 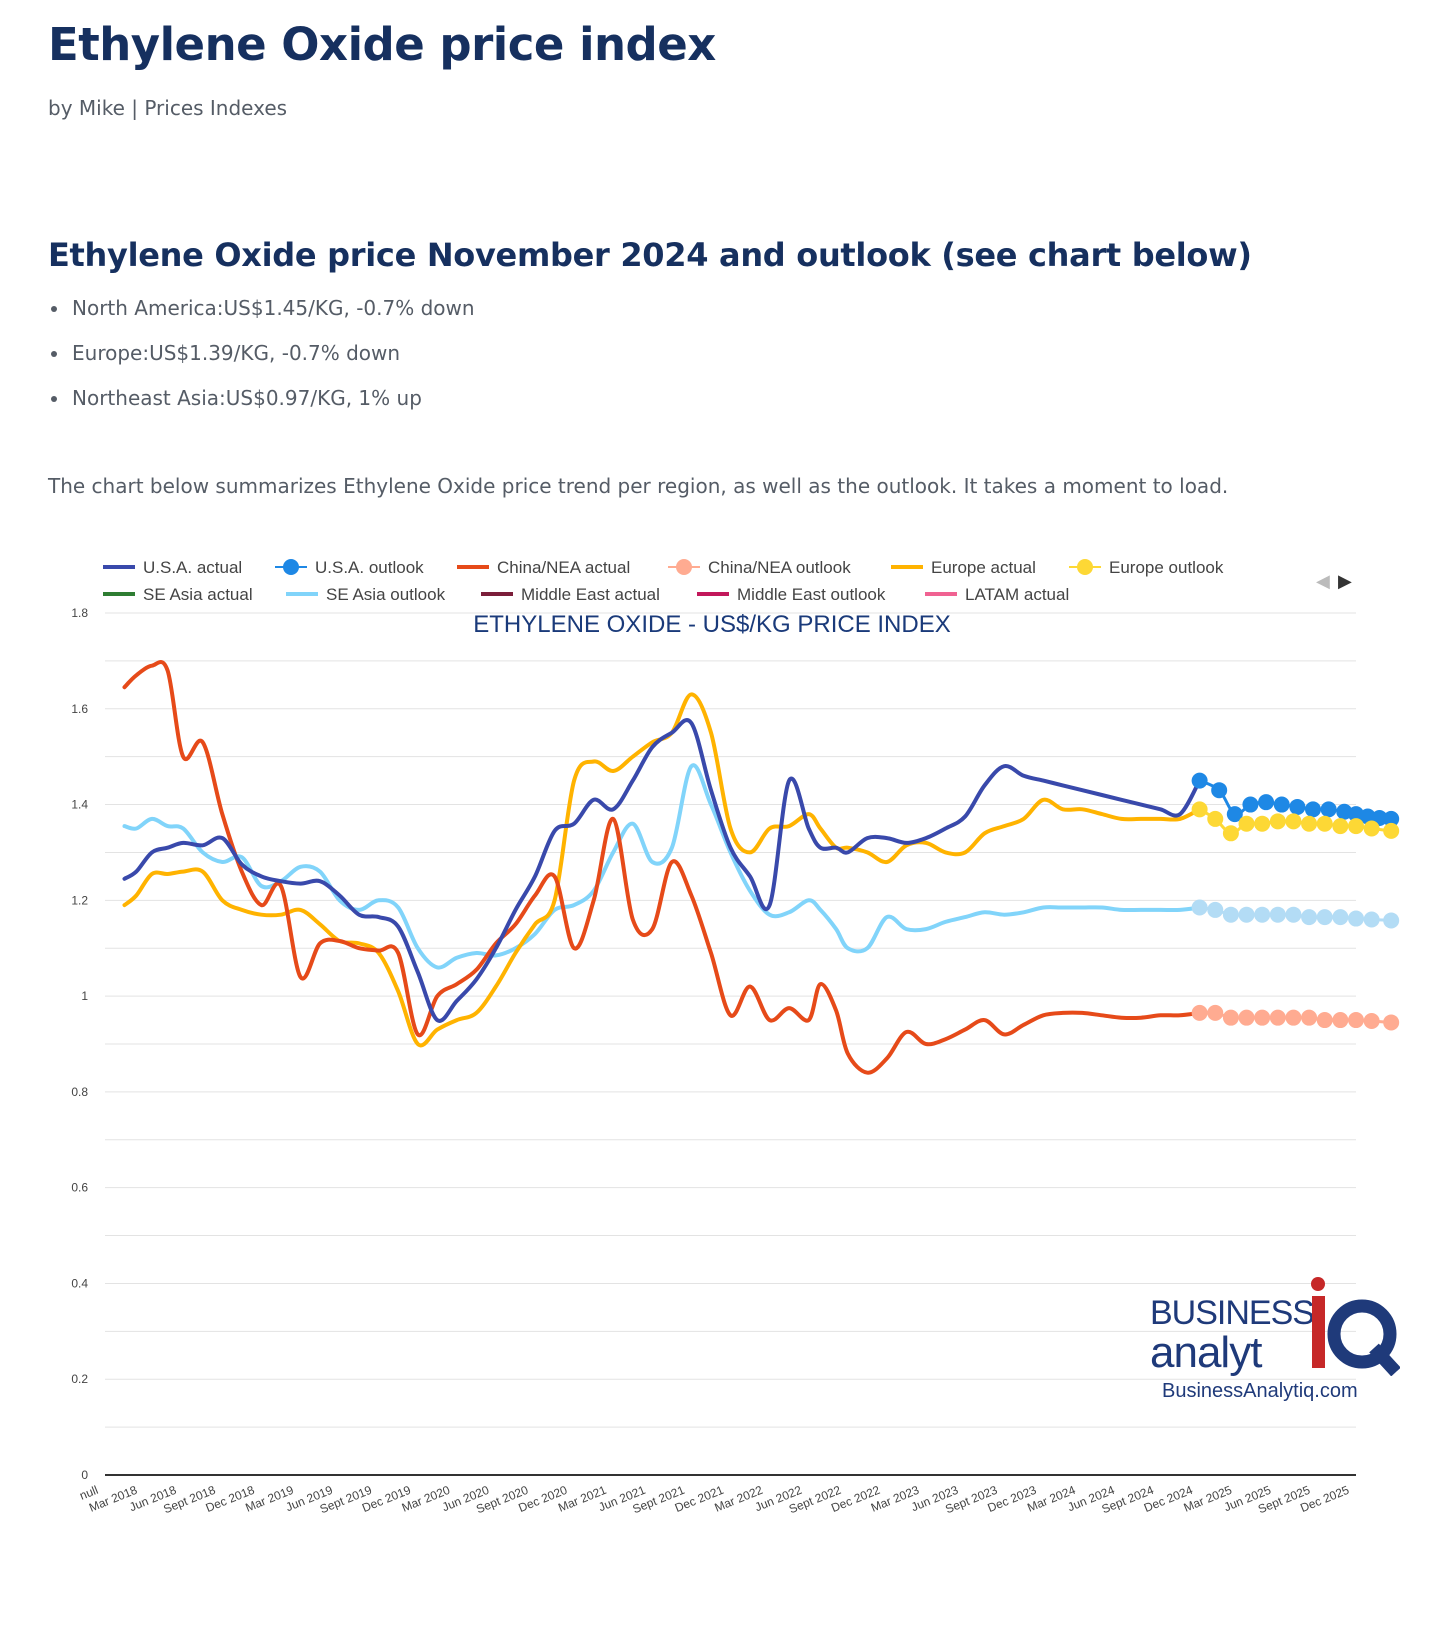 I want to click on legend-item-china-nea-outlook: China/NEA outlook, so click(x=759, y=567).